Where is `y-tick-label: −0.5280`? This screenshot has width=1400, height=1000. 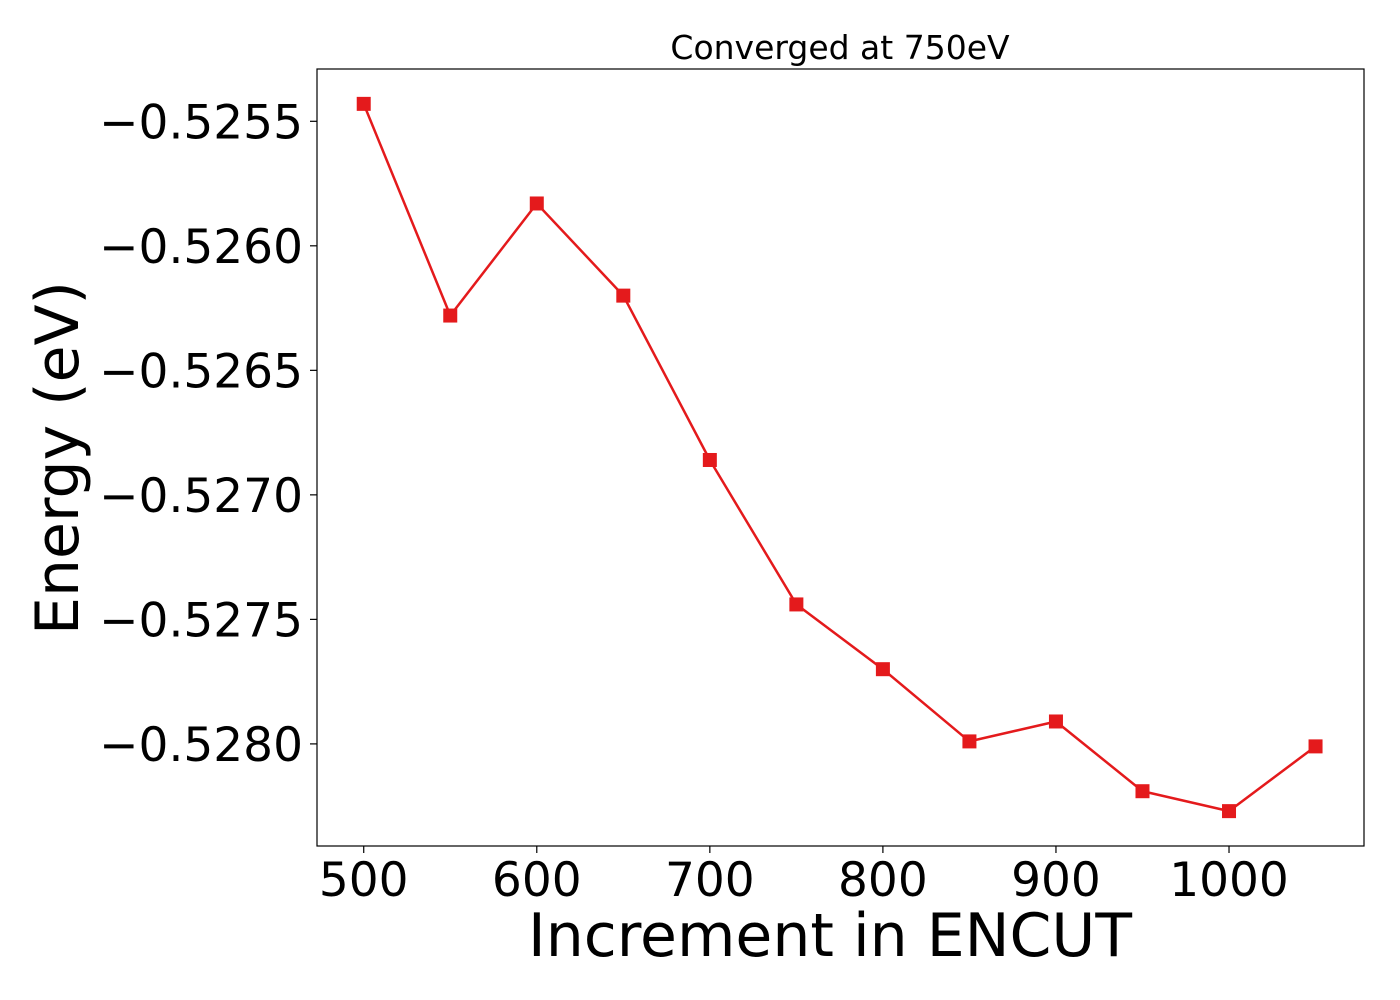
y-tick-label: −0.5280 is located at coordinates (201, 745).